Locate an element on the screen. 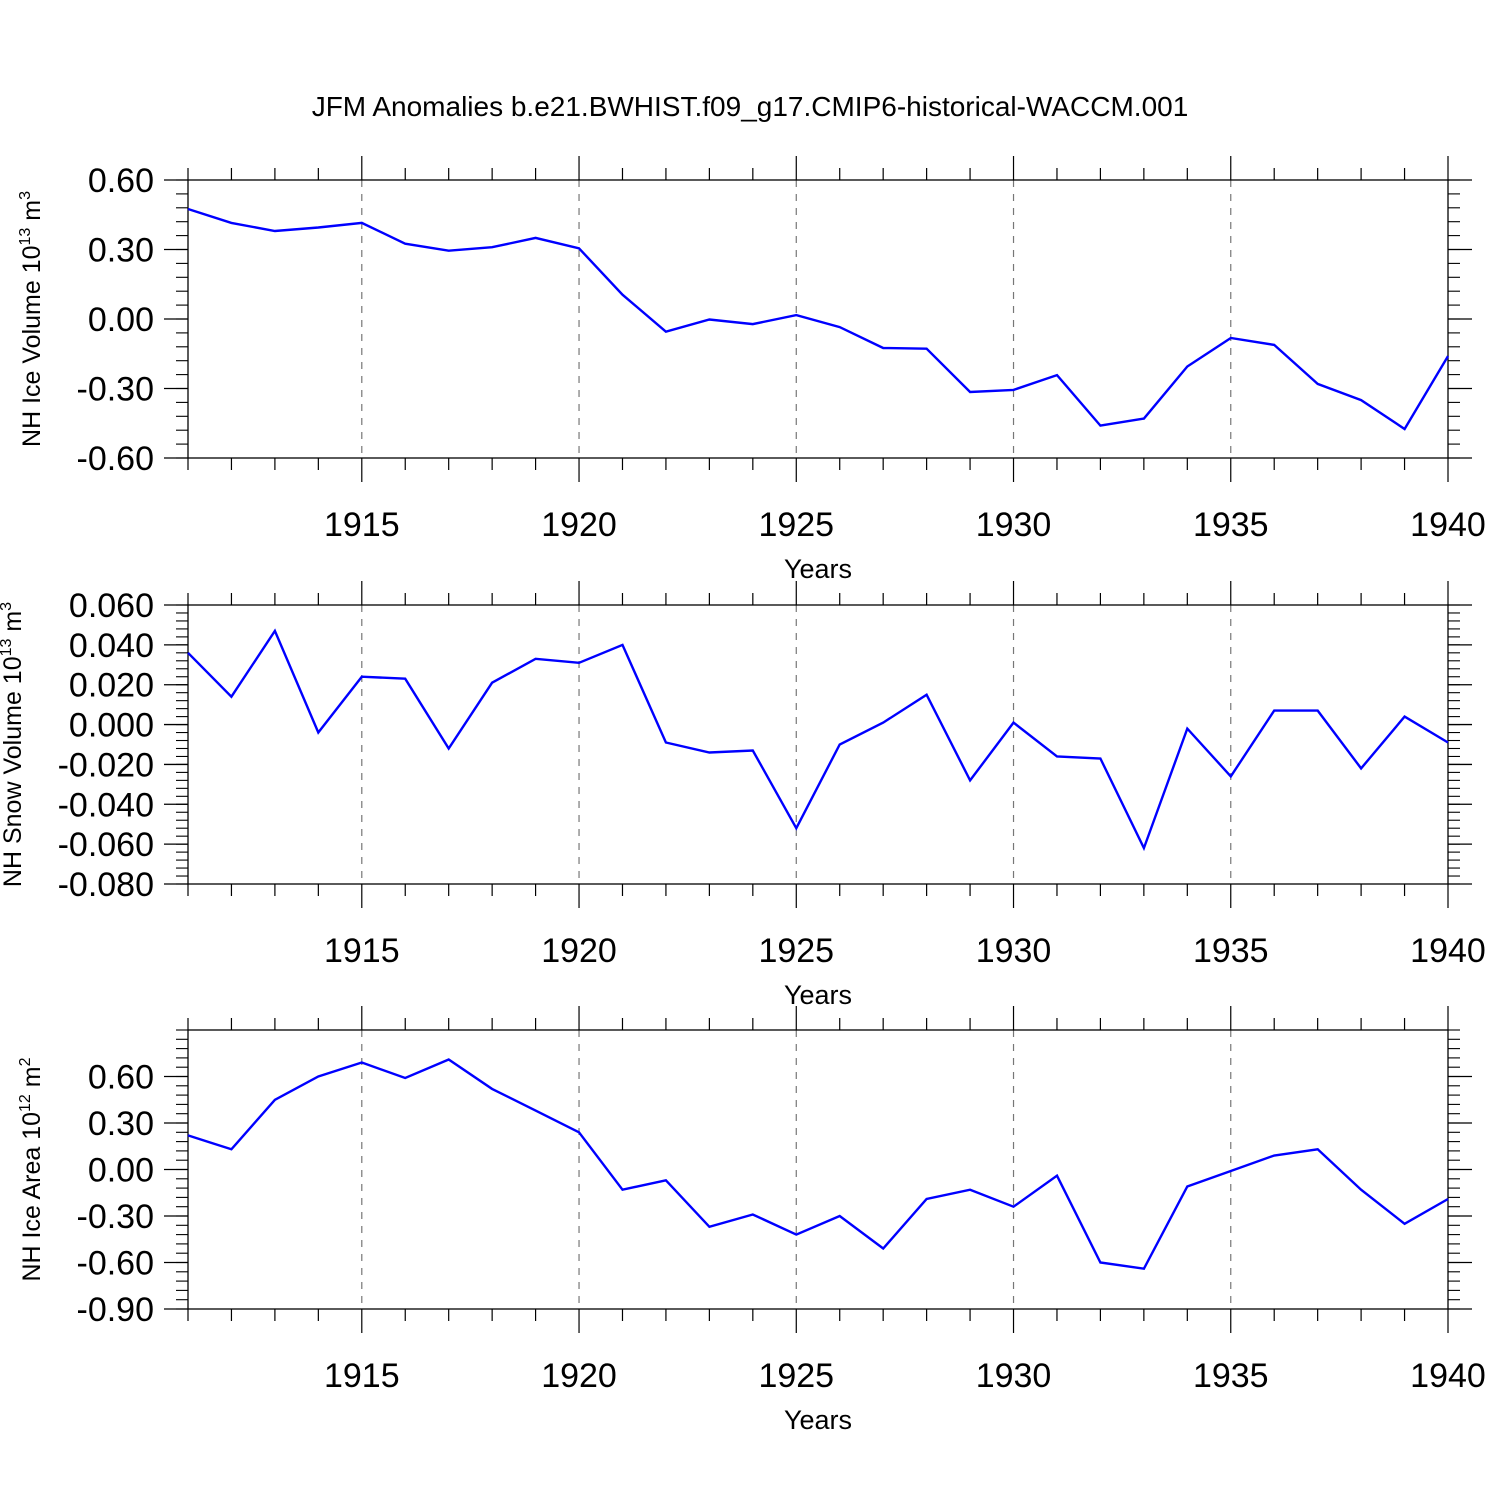 This screenshot has width=1500, height=1500. y-tick-label: -0.060 is located at coordinates (106, 845).